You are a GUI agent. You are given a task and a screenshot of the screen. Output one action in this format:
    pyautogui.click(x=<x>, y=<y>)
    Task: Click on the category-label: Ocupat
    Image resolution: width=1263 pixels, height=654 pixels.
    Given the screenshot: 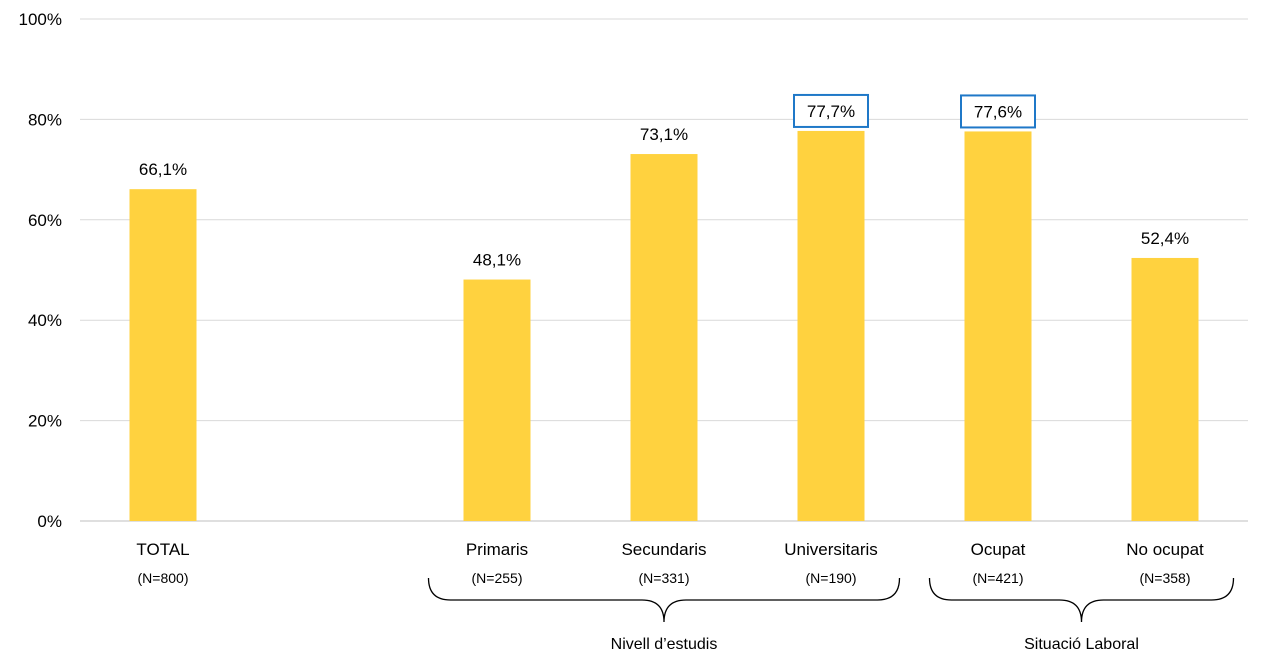 What is the action you would take?
    pyautogui.click(x=998, y=549)
    